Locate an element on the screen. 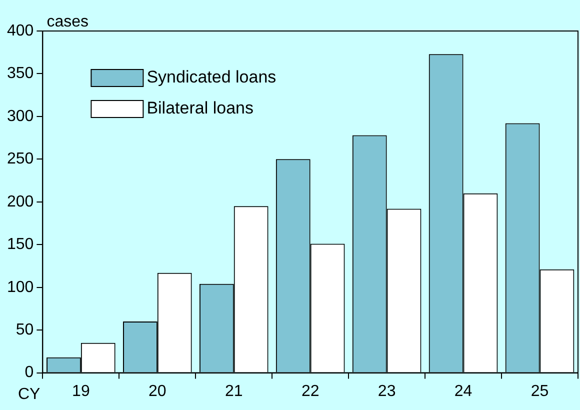 The image size is (580, 410). x-tick-label: 23 is located at coordinates (387, 391).